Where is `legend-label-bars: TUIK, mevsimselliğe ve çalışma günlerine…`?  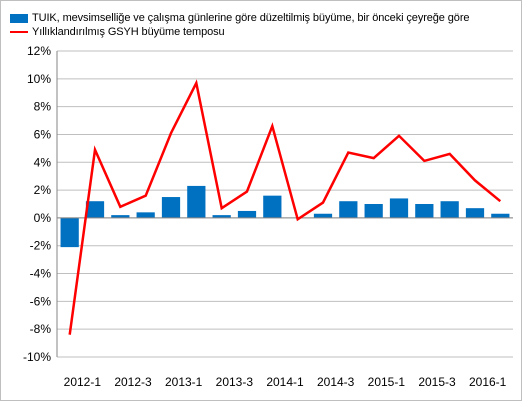 legend-label-bars: TUIK, mevsimselliğe ve çalışma günlerine… is located at coordinates (251, 18).